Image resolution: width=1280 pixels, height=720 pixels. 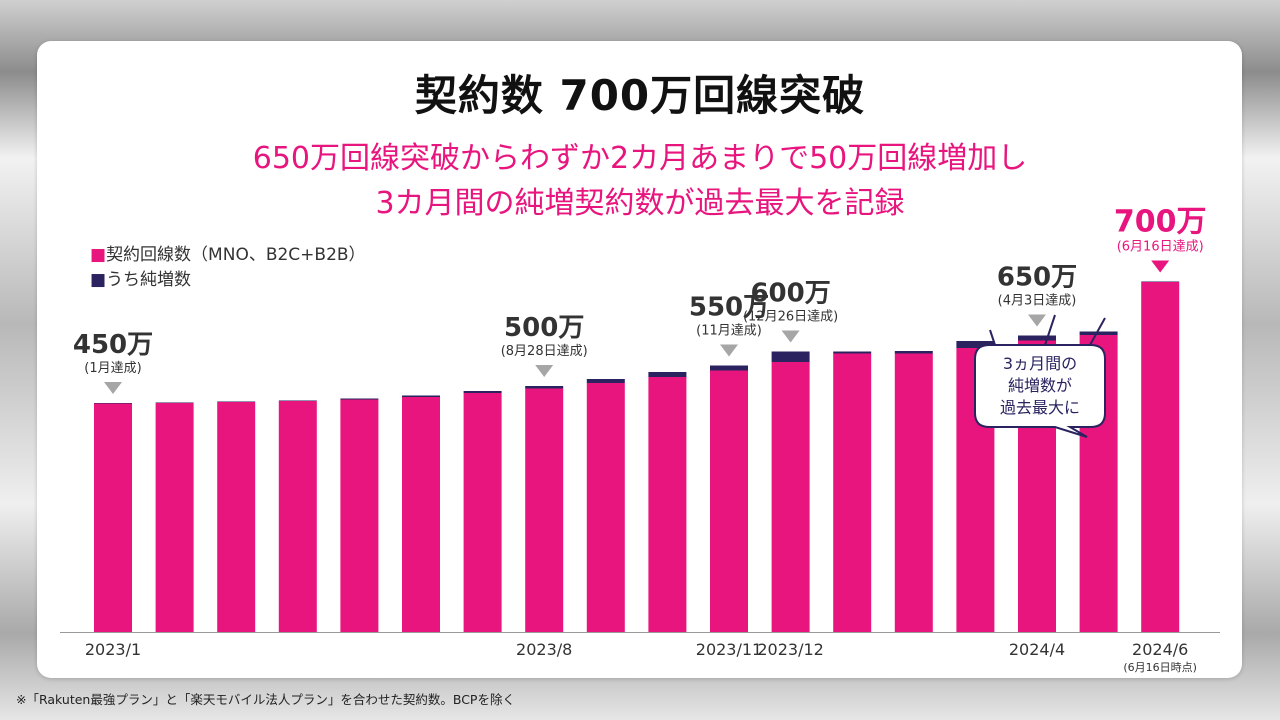 I want to click on legend-text: 契約回線数（MNO、B2C+B2B）, so click(x=236, y=255).